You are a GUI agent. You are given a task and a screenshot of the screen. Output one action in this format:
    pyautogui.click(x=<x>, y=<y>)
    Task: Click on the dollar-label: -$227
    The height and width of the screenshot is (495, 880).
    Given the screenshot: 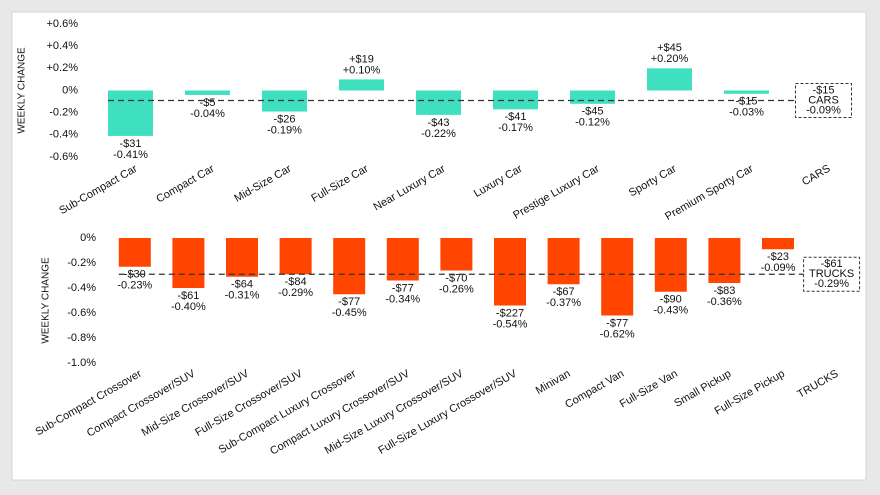 What is the action you would take?
    pyautogui.click(x=510, y=313)
    